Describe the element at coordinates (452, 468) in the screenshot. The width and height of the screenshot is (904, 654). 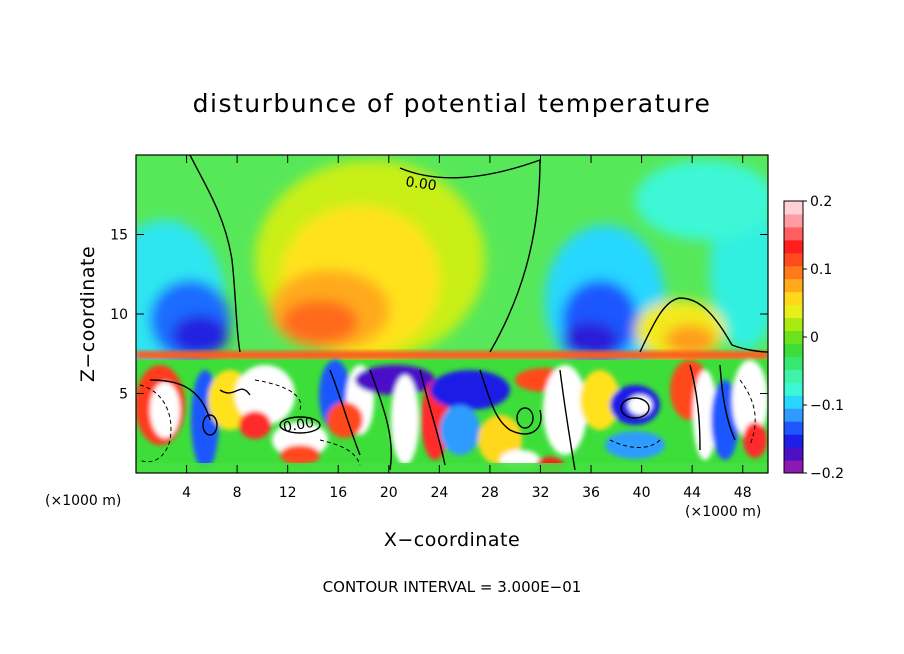
I see `surface-band` at that location.